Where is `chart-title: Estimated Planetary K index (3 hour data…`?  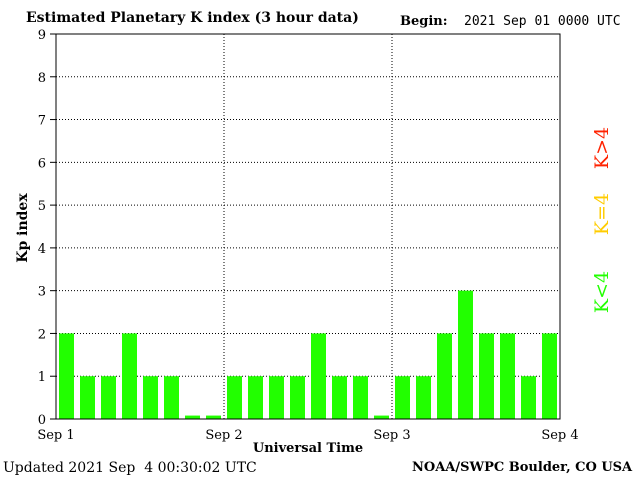
chart-title: Estimated Planetary K index (3 hour data… is located at coordinates (192, 18).